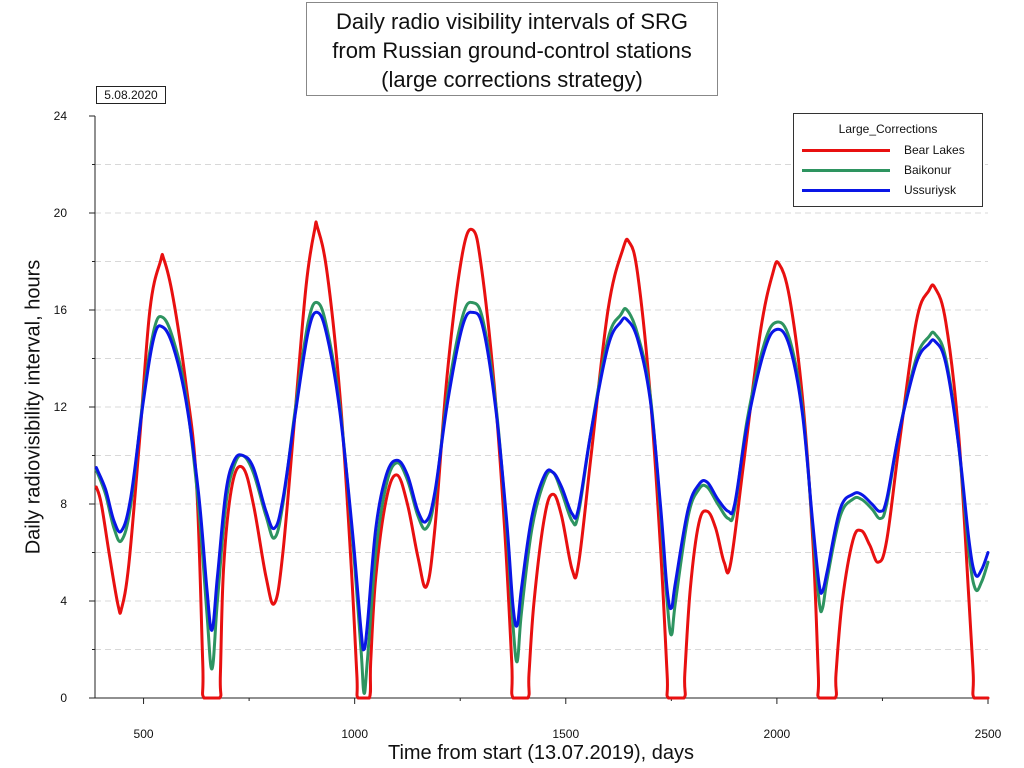  I want to click on y-tick-label: 4, so click(63, 601).